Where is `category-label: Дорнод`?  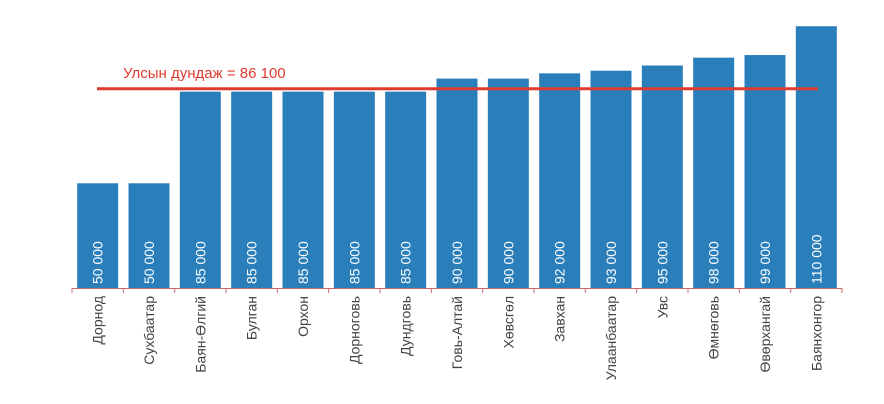
category-label: Дорнод is located at coordinates (98, 320).